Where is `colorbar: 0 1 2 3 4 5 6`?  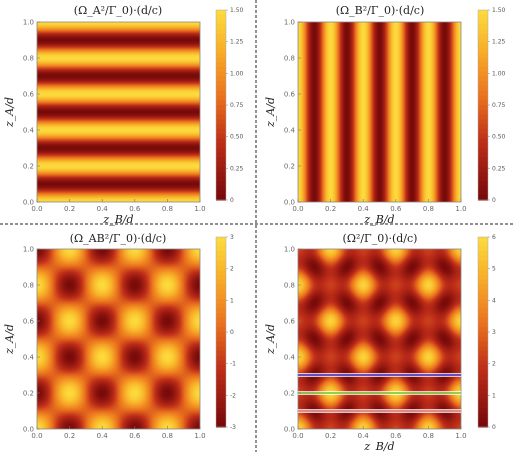 colorbar: 0 1 2 3 4 5 6 is located at coordinates (486, 332).